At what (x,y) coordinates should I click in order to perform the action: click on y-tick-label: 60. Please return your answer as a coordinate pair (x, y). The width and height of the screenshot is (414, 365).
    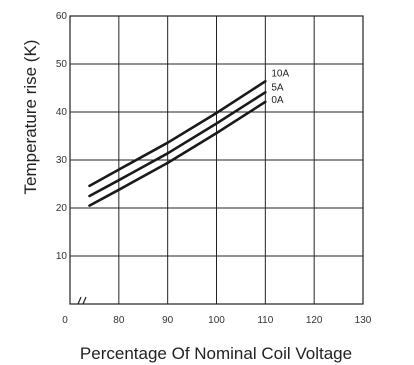
    Looking at the image, I should click on (62, 16).